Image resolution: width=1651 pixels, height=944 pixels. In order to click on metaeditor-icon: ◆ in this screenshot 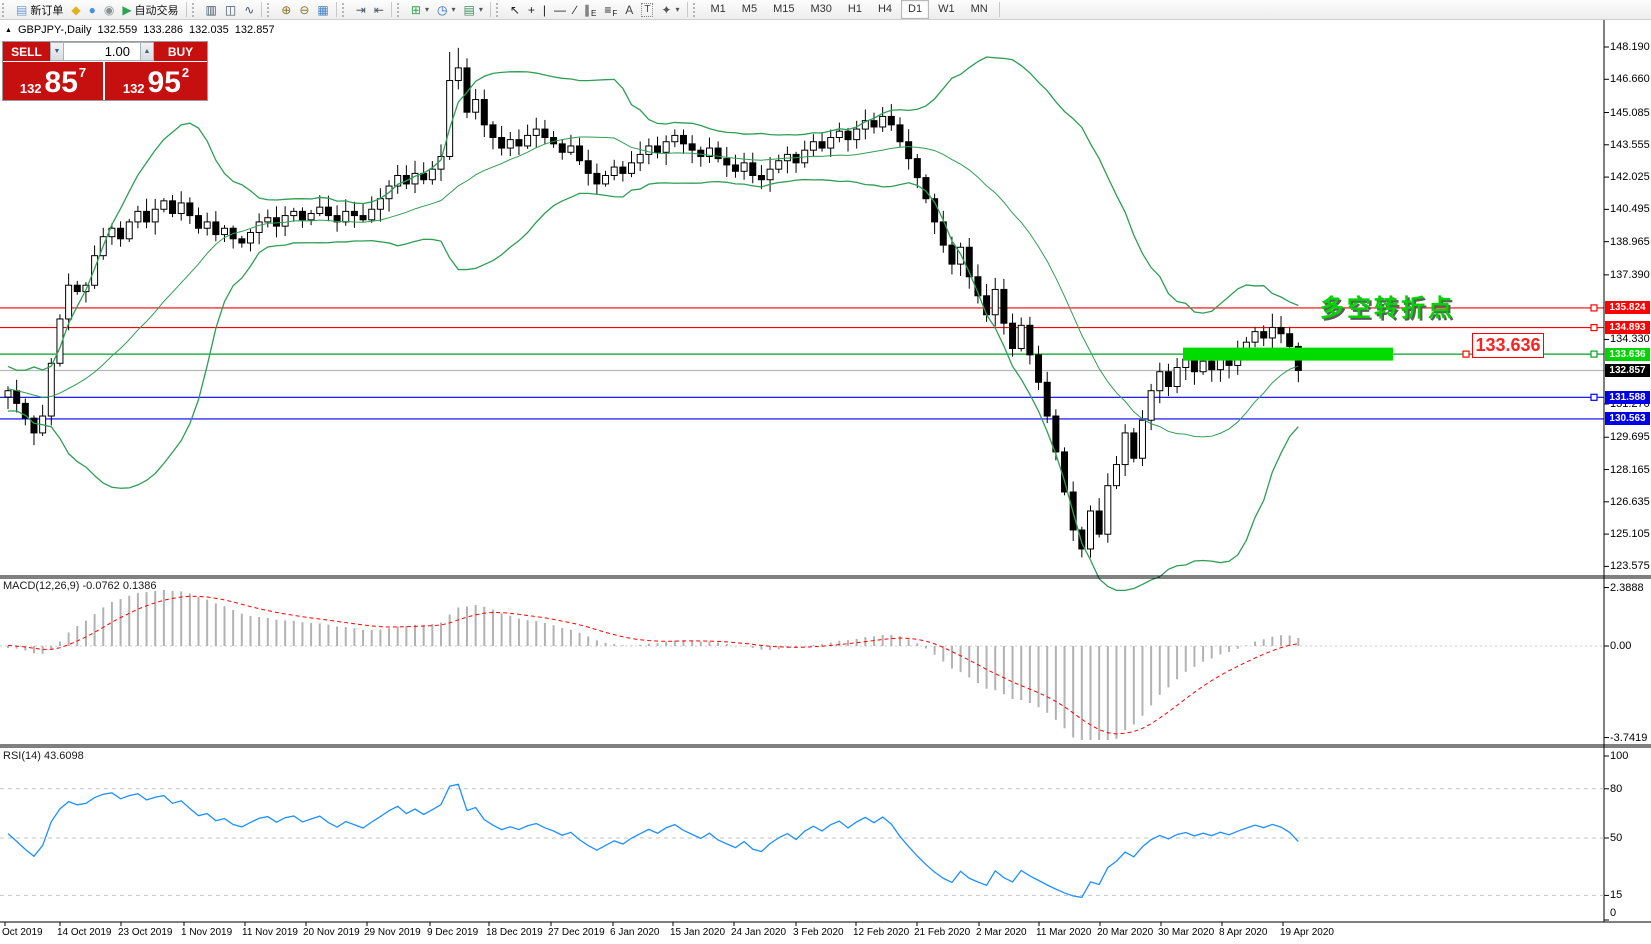, I will do `click(75, 10)`.